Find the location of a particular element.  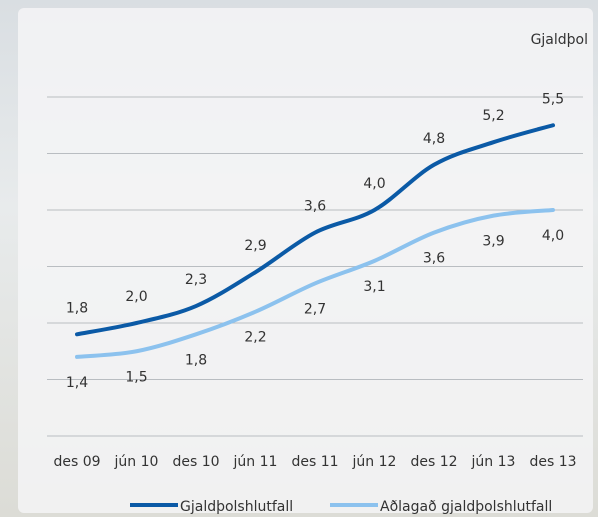

x-tick-label: des 13 is located at coordinates (552, 462).